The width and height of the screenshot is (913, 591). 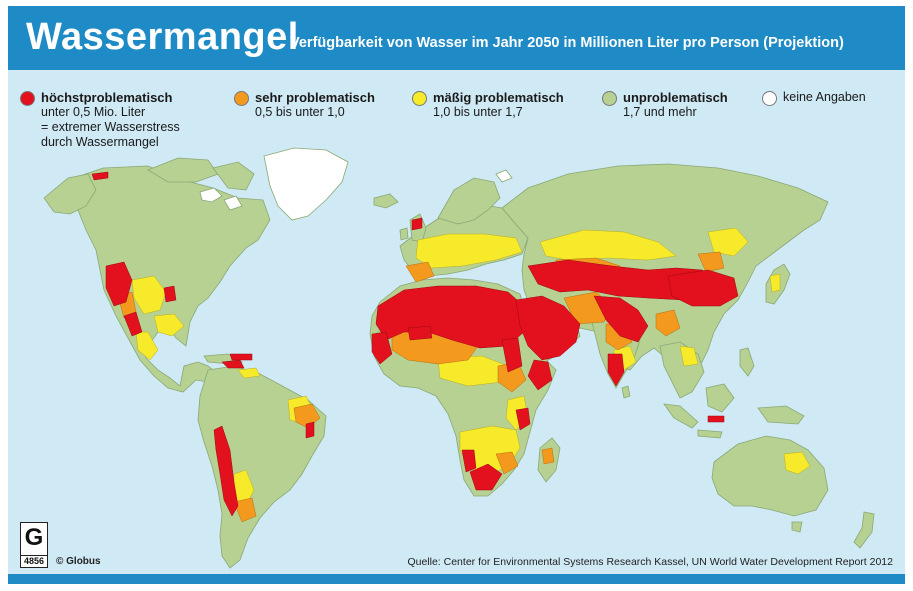 I want to click on legend-desc-unproblematic: 1,7 und mehr, so click(x=660, y=112).